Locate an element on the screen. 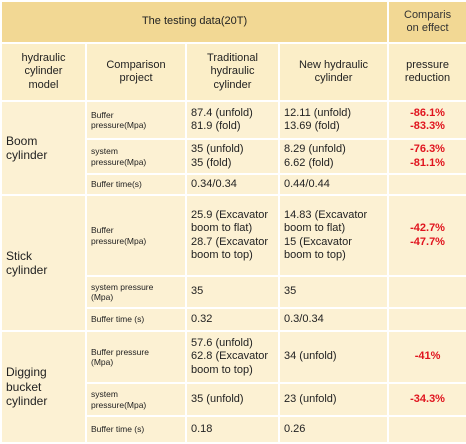  model-cell: Boom cylinder is located at coordinates (43, 148).